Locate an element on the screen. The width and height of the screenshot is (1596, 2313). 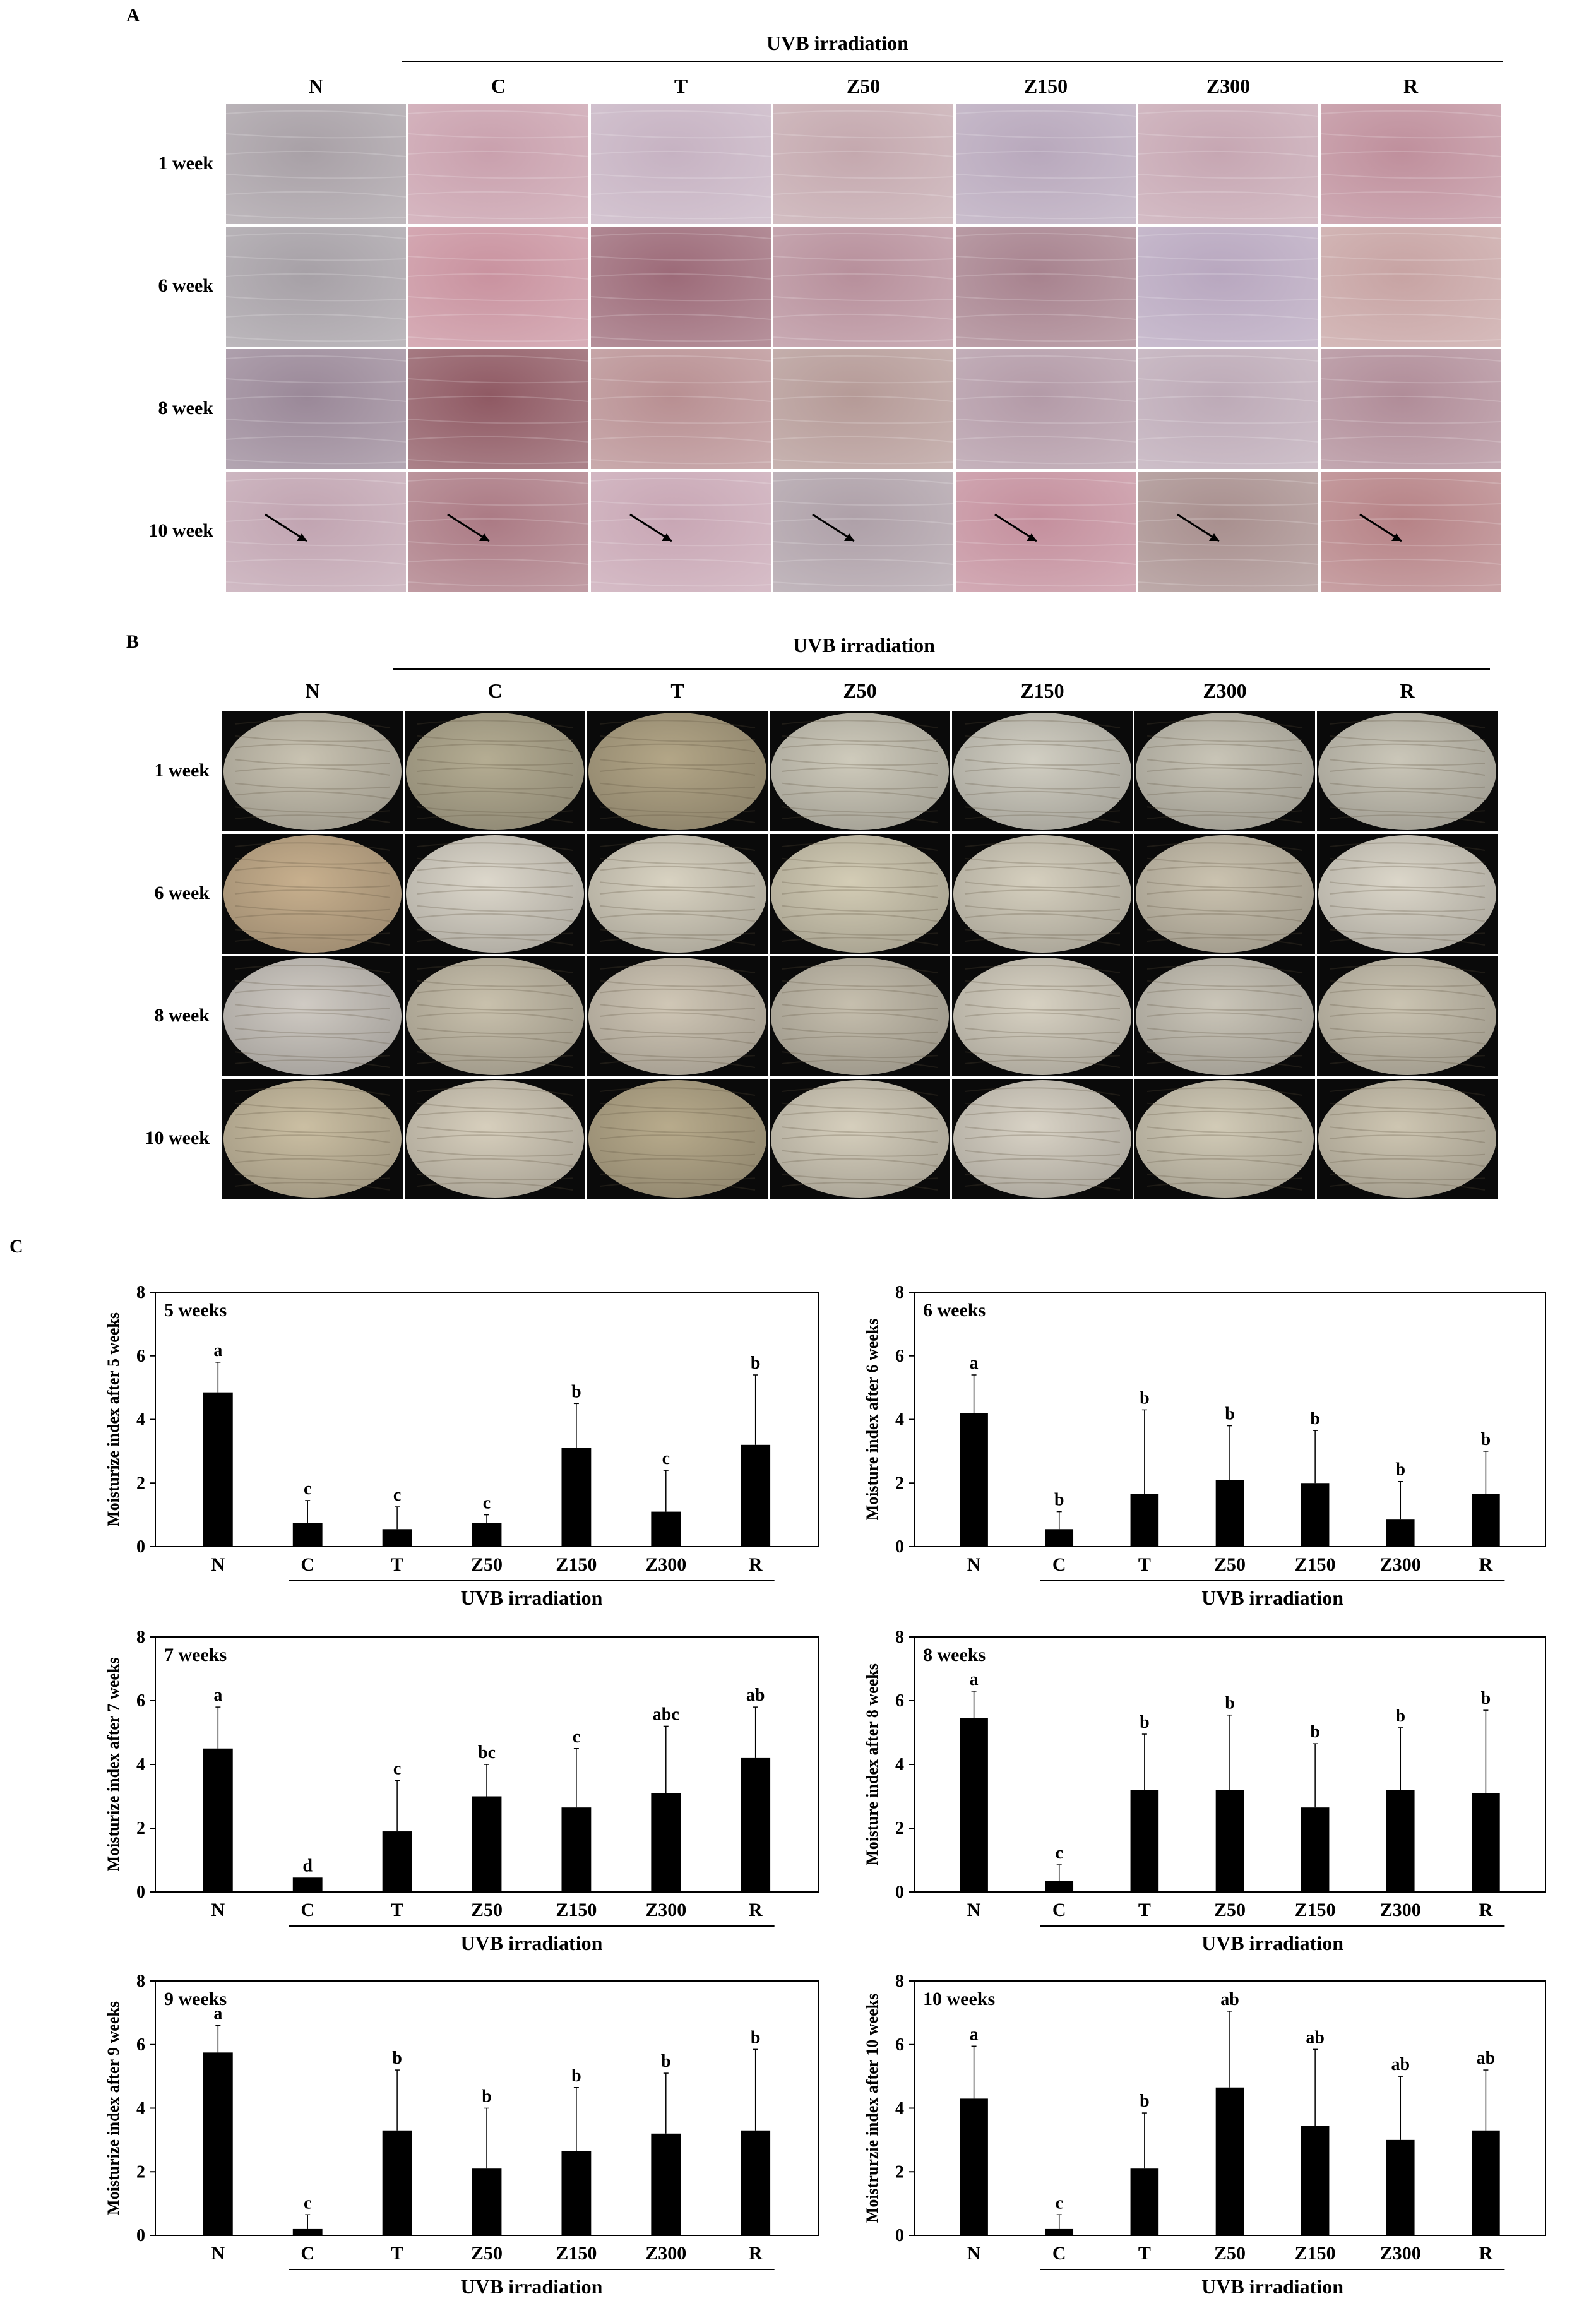
panel-a-image-r-6-week is located at coordinates (1411, 287).